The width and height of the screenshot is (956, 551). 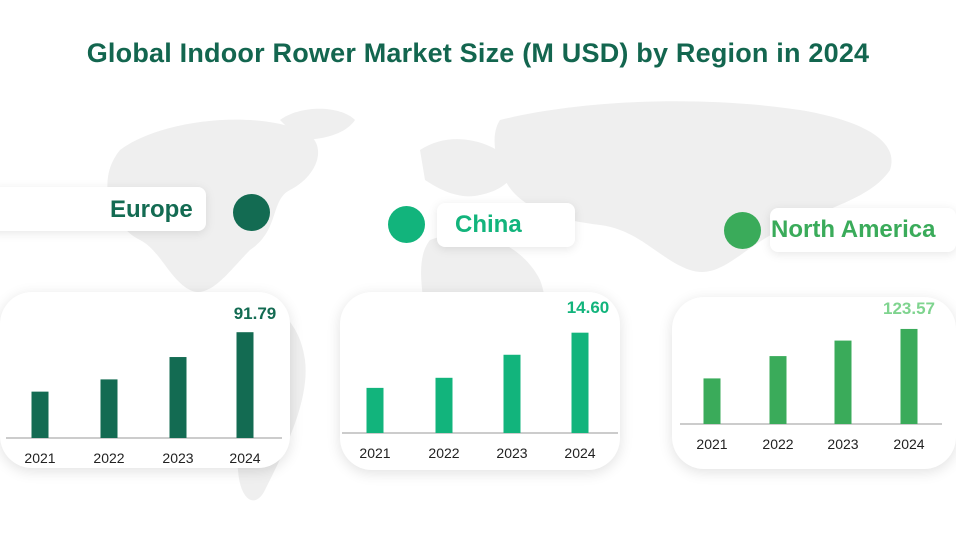 I want to click on region-name-europe: Europe, so click(x=151, y=209).